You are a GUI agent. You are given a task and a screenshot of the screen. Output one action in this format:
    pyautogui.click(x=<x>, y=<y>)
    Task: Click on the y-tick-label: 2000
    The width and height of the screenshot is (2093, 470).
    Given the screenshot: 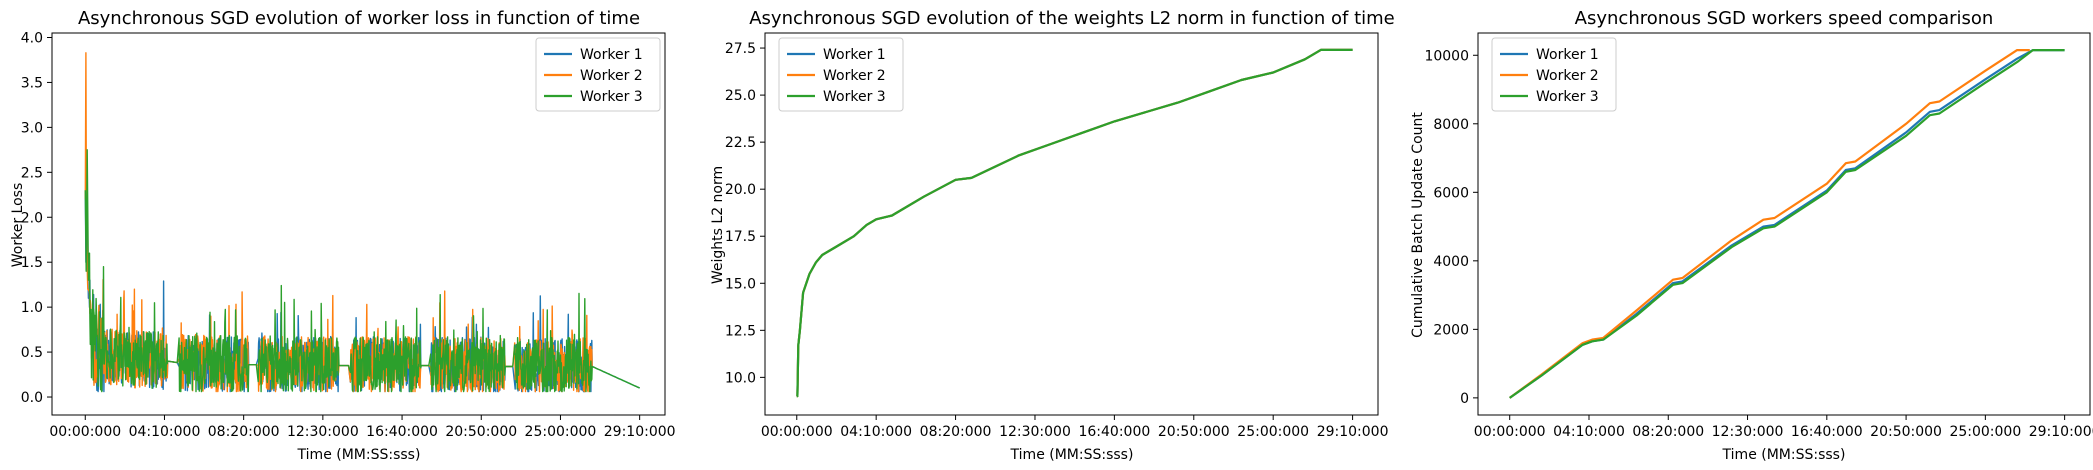 What is the action you would take?
    pyautogui.click(x=1451, y=330)
    